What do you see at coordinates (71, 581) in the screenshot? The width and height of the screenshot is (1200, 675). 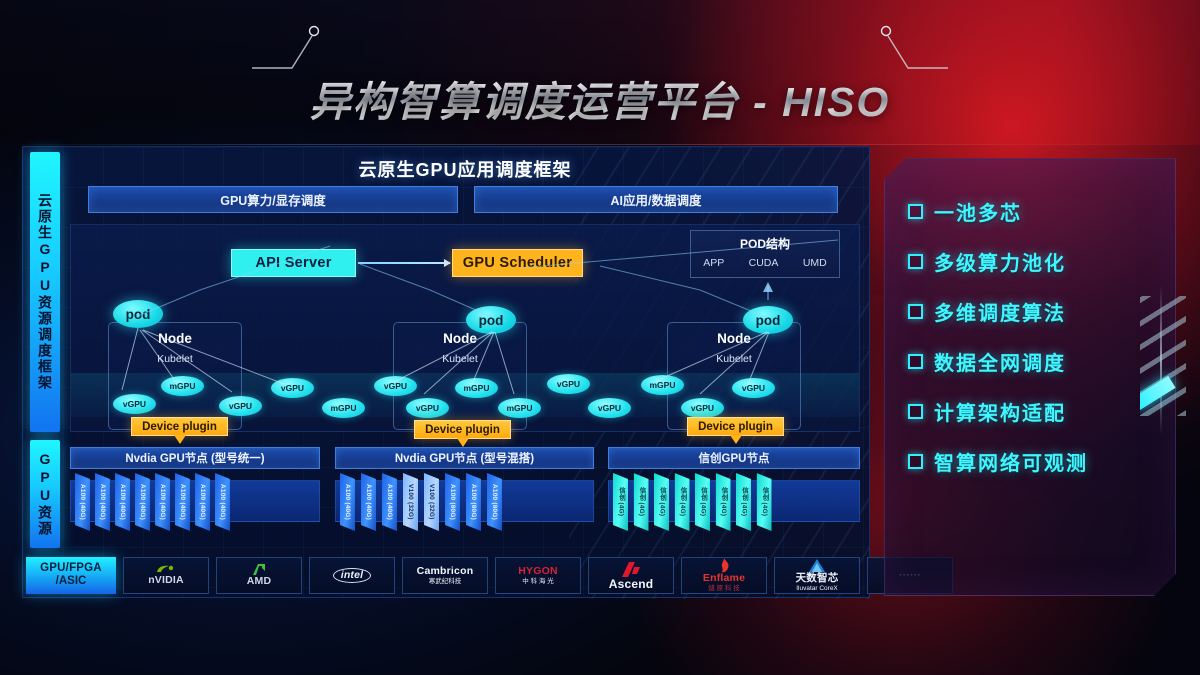 I see `vendor-subtitle: /ASIC` at bounding box center [71, 581].